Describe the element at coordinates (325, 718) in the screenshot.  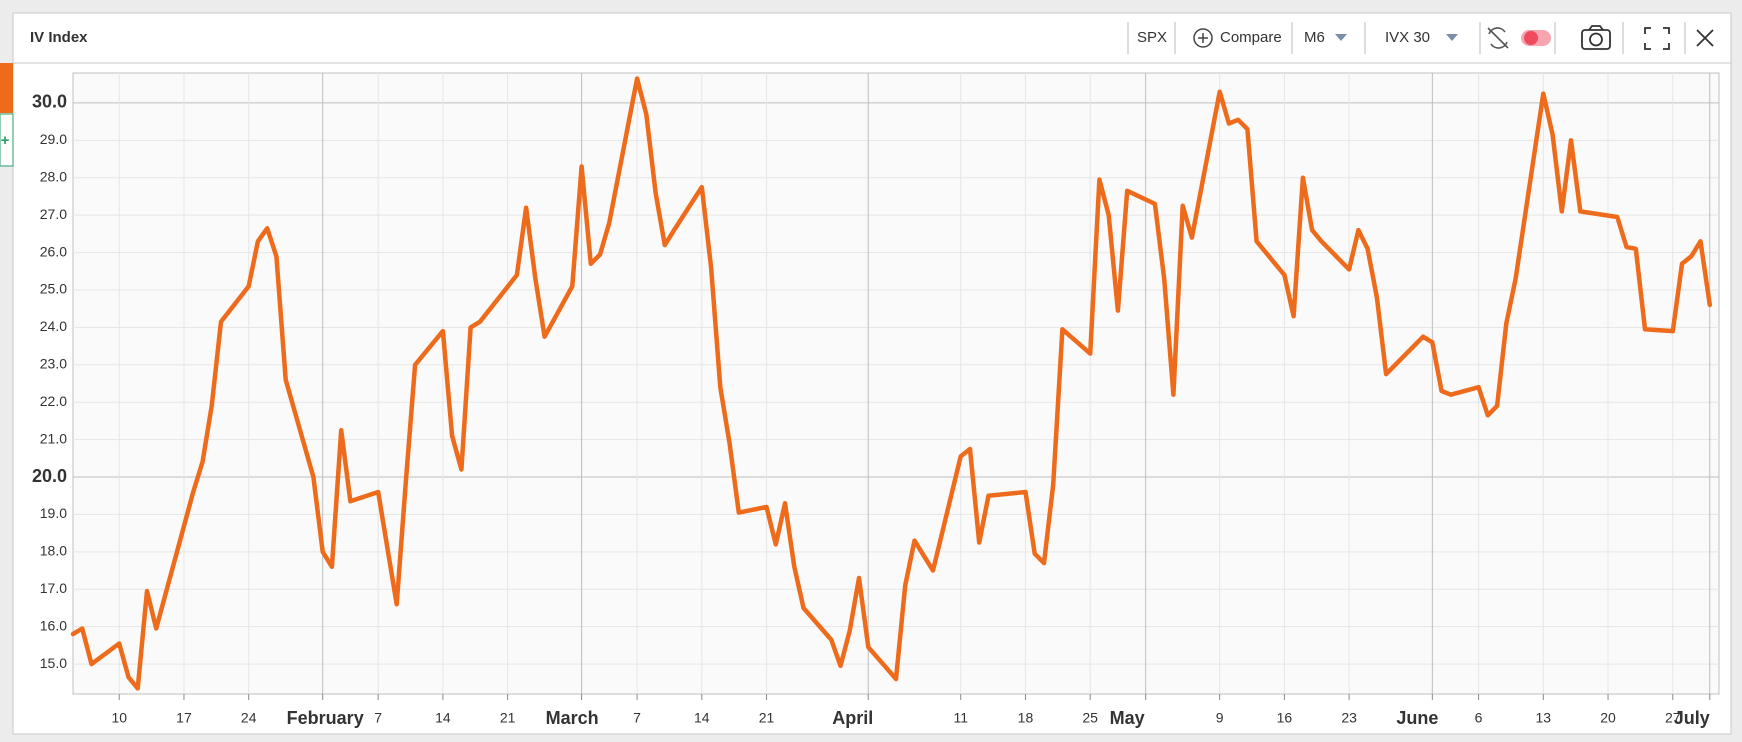
I see `x-tick-label: February` at that location.